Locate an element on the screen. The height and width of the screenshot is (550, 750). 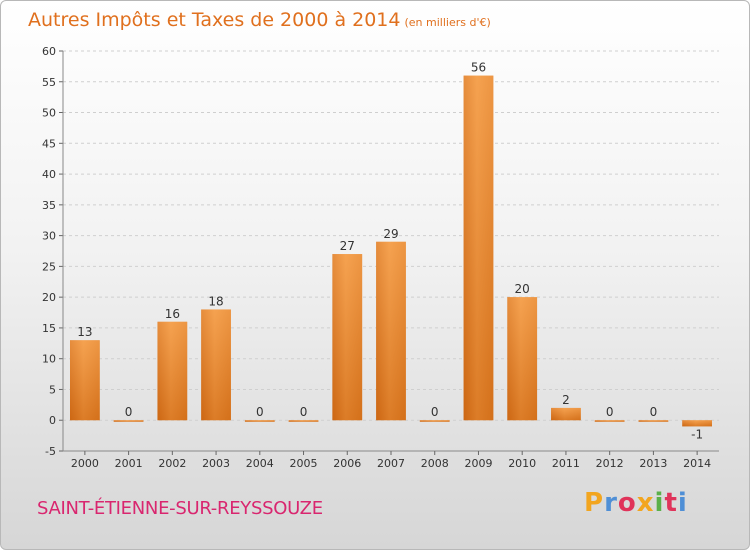
chart-title-text: Autres Impôts et Taxes de 2000 à 2014 is located at coordinates (214, 20).